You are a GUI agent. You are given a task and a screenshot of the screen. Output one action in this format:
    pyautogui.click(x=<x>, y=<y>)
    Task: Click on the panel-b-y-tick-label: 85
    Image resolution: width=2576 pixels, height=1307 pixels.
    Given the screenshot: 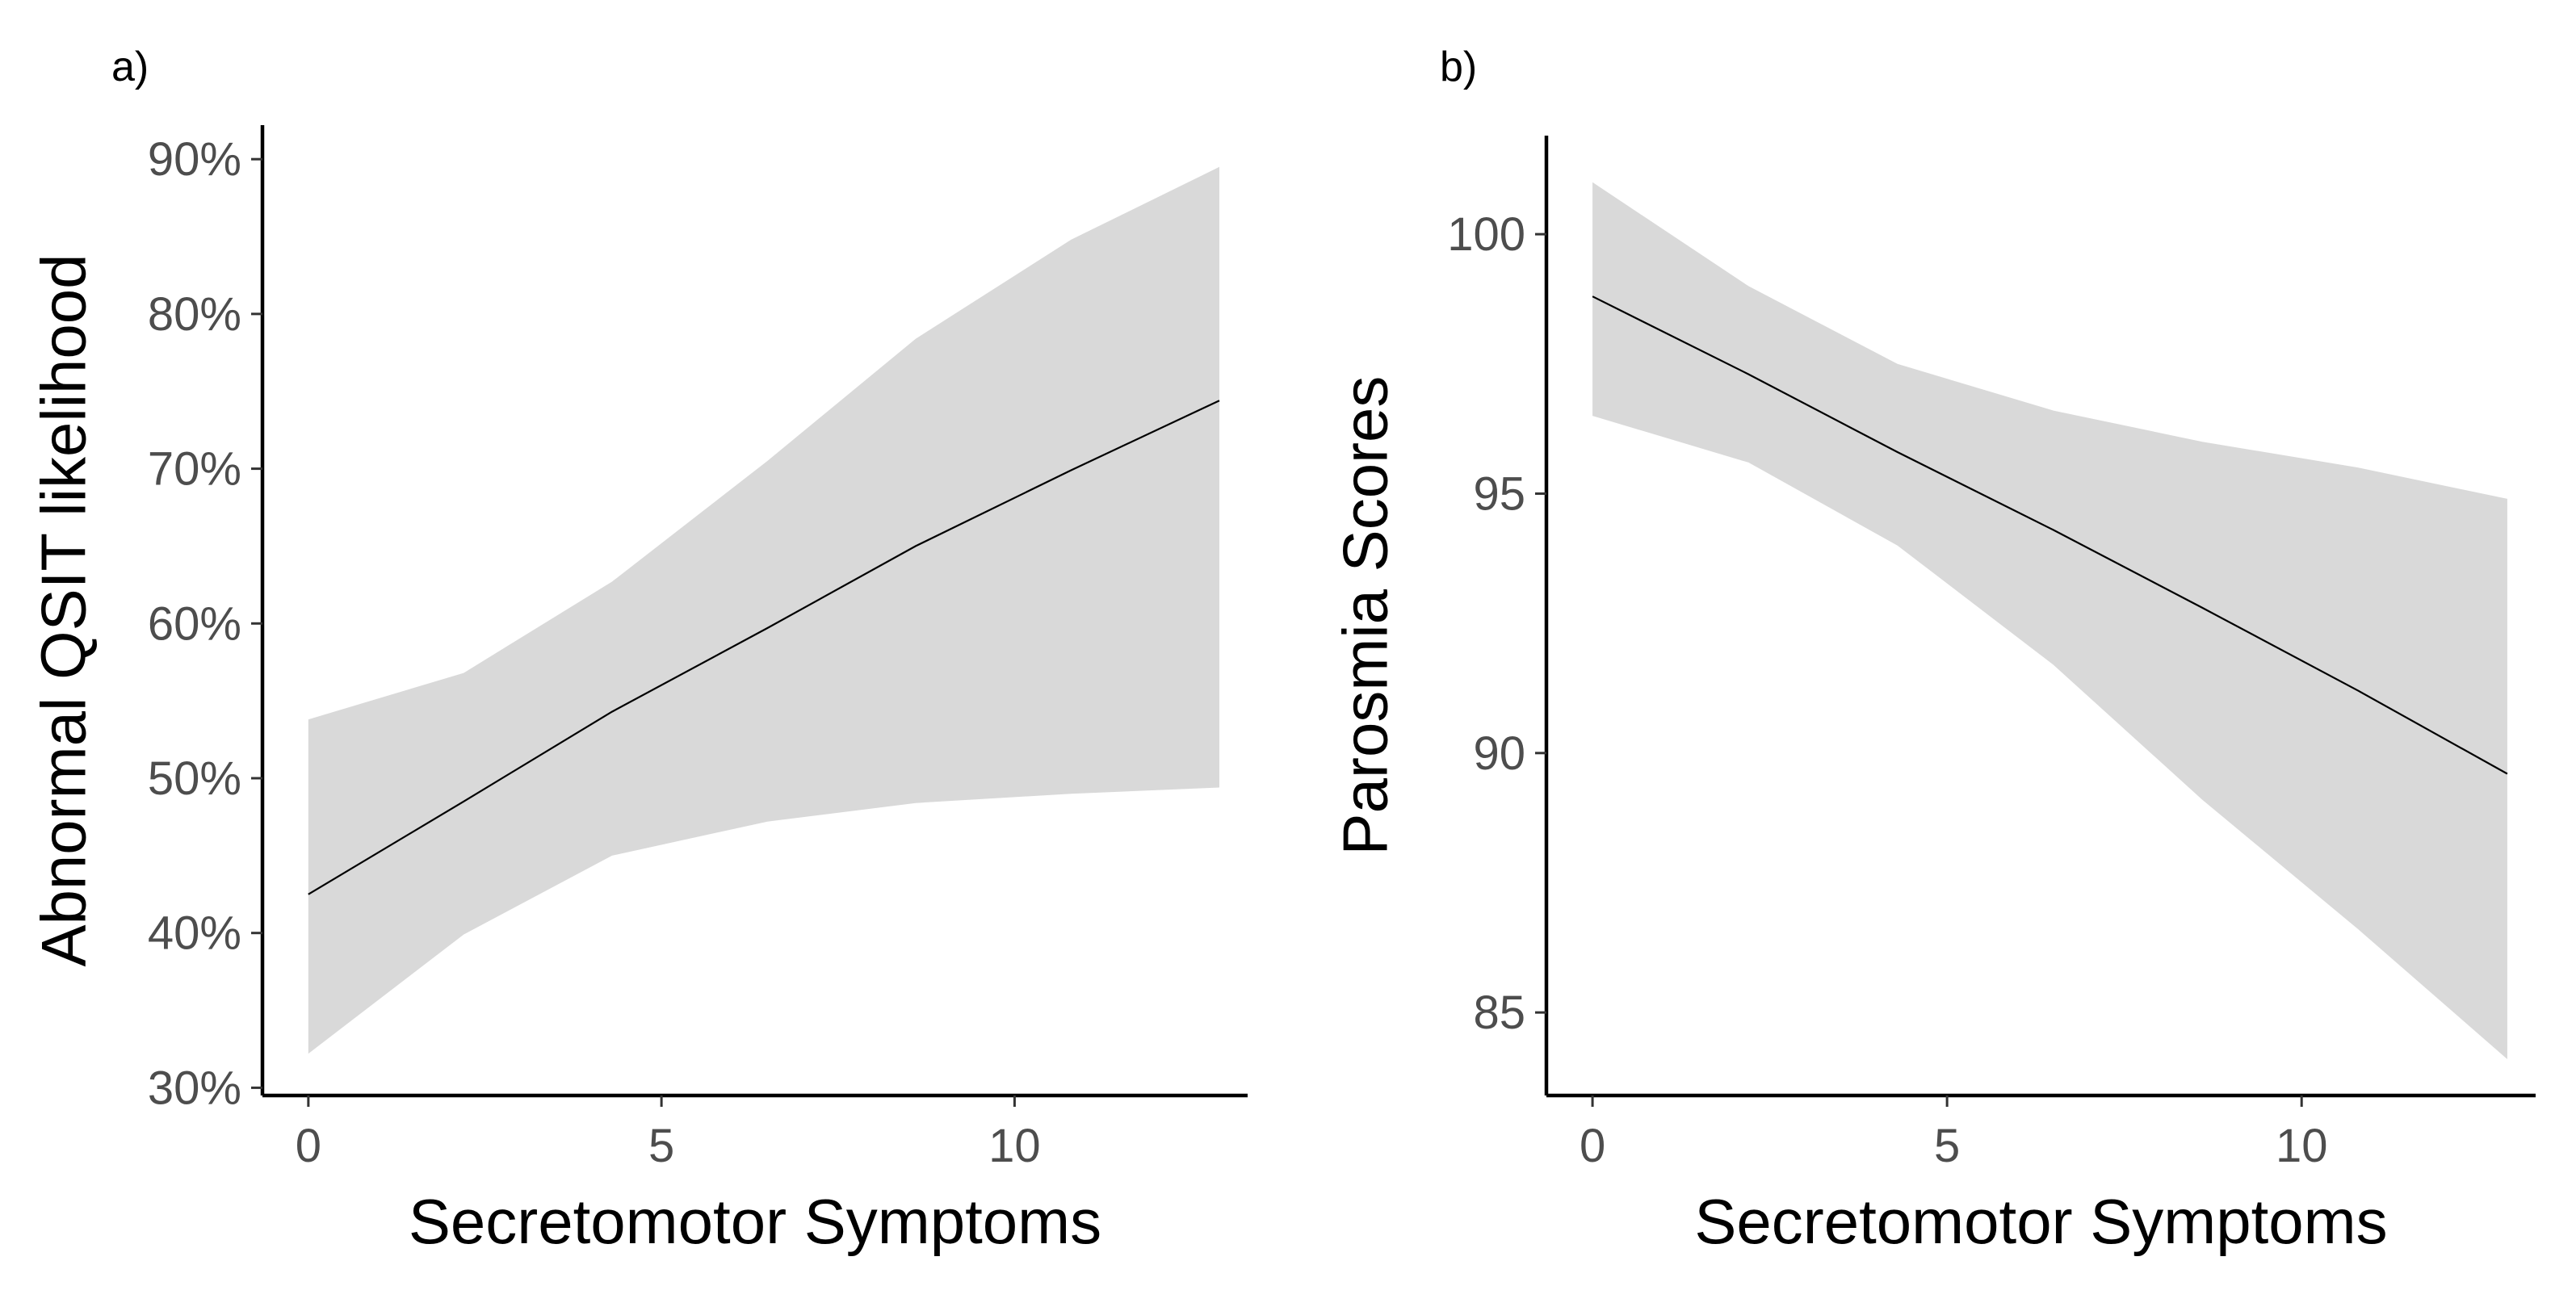 What is the action you would take?
    pyautogui.click(x=1499, y=1013)
    